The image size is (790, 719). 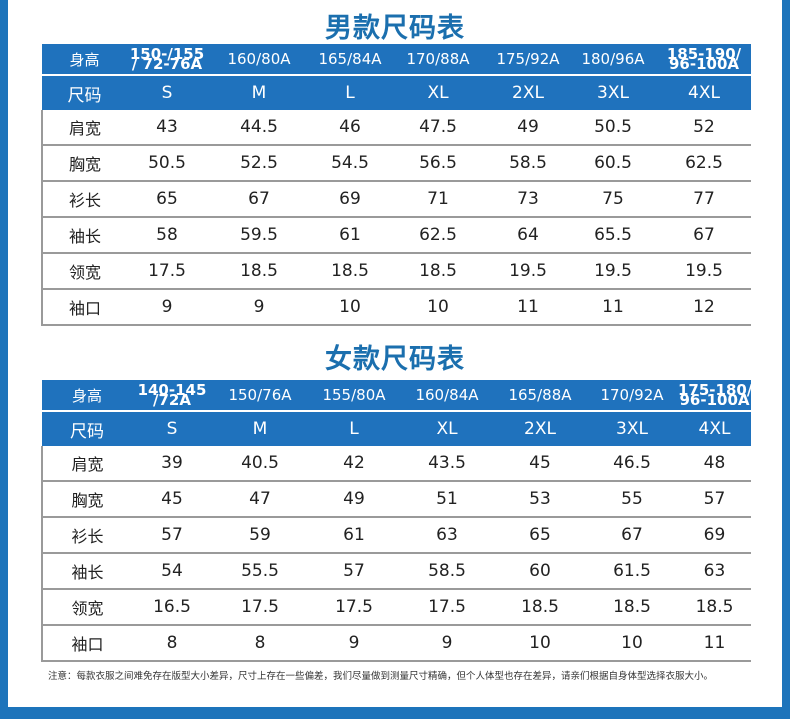 I want to click on measurement-cell: 46, so click(x=350, y=128).